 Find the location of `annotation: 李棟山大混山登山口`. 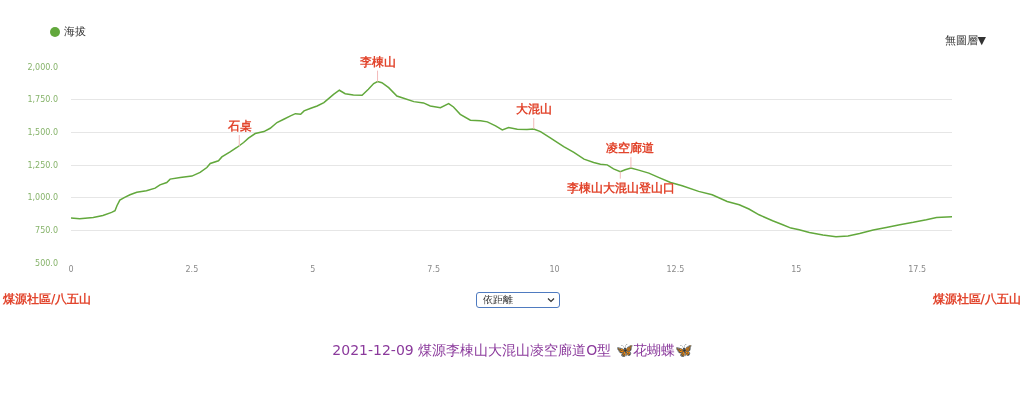

annotation: 李棟山大混山登山口 is located at coordinates (620, 188).